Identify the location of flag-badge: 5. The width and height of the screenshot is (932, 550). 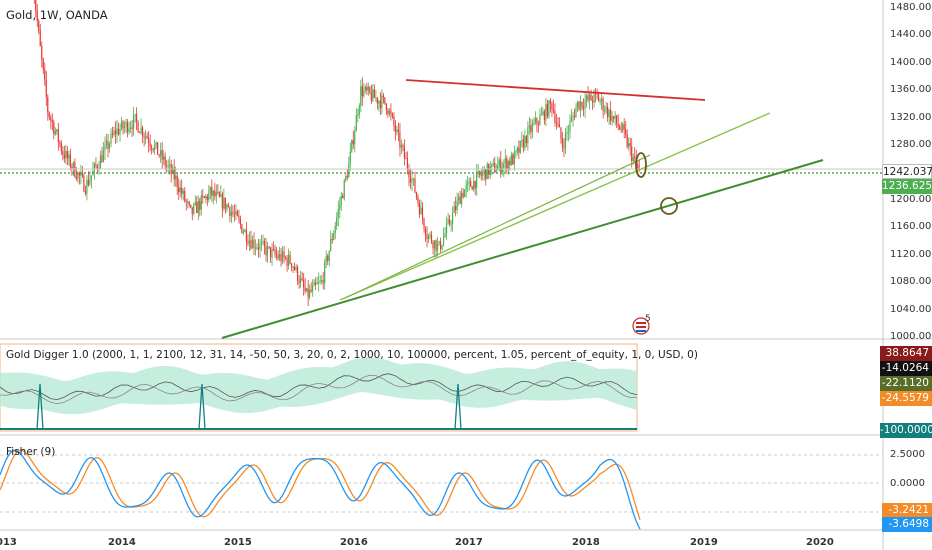
(641, 324).